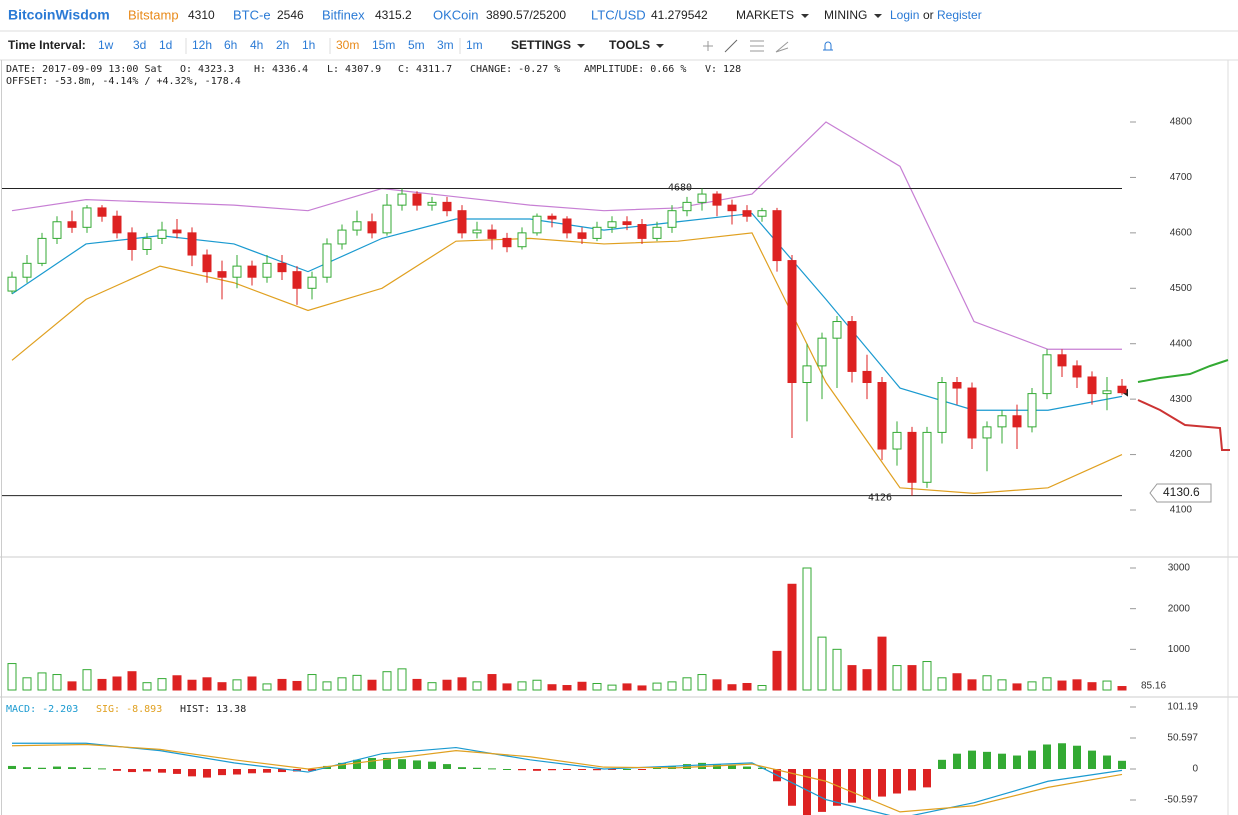 This screenshot has width=1238, height=815. Describe the element at coordinates (59, 15) in the screenshot. I see `logo: BitcoinWisdom` at that location.